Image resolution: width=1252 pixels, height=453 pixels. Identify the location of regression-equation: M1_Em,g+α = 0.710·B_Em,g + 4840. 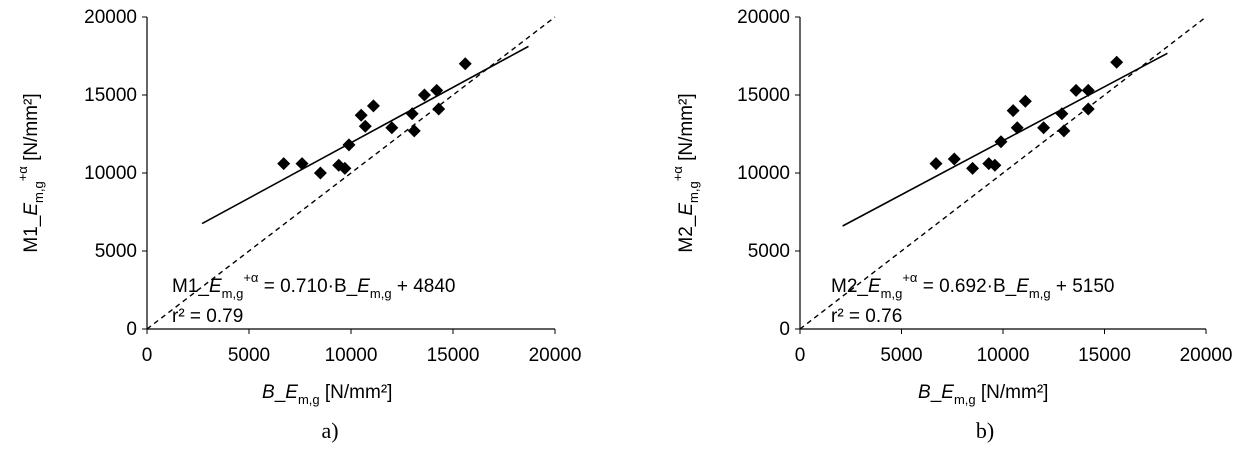
(314, 285).